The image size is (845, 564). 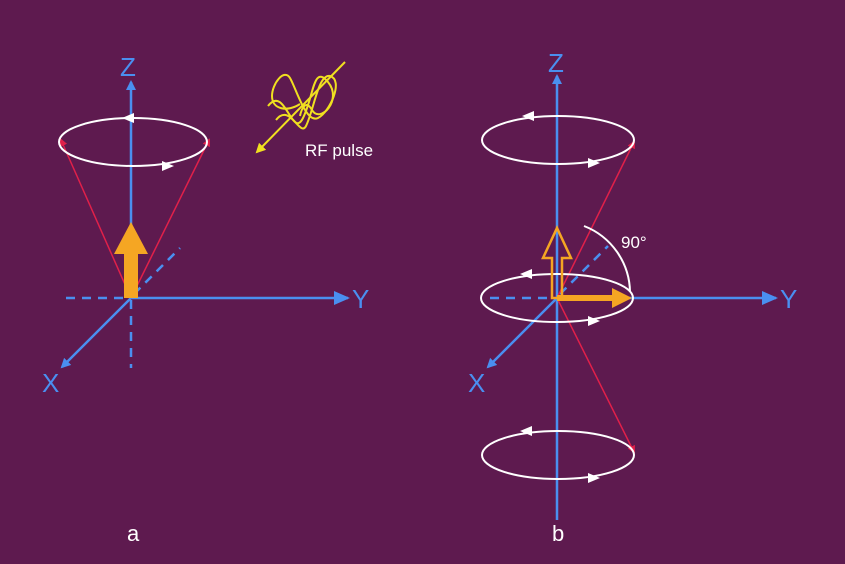 What do you see at coordinates (170, 218) in the screenshot?
I see `panel-a-cone-line-right` at bounding box center [170, 218].